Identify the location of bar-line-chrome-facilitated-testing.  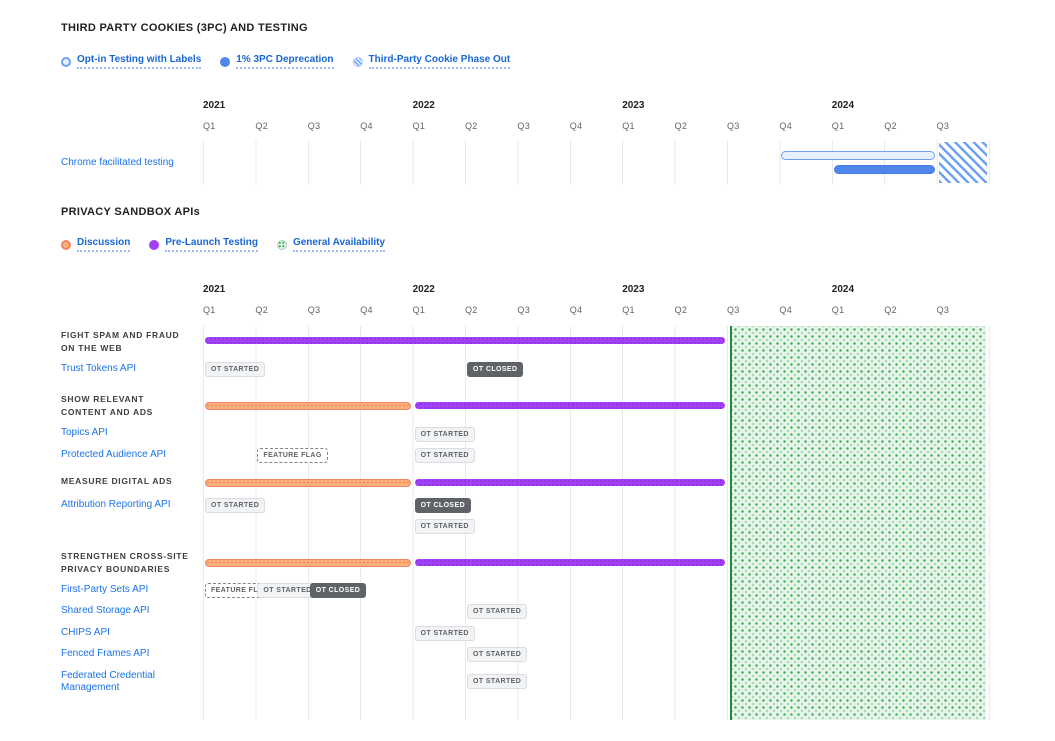
(596, 162).